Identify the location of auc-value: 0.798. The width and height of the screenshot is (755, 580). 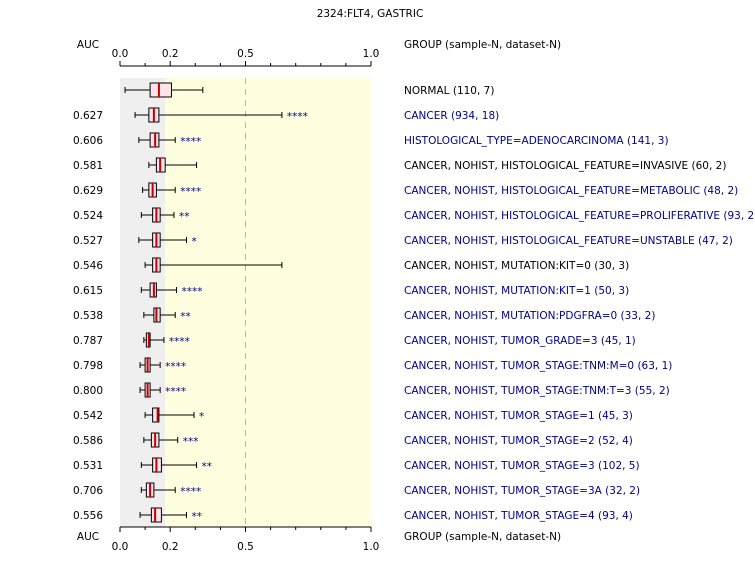
(88, 366).